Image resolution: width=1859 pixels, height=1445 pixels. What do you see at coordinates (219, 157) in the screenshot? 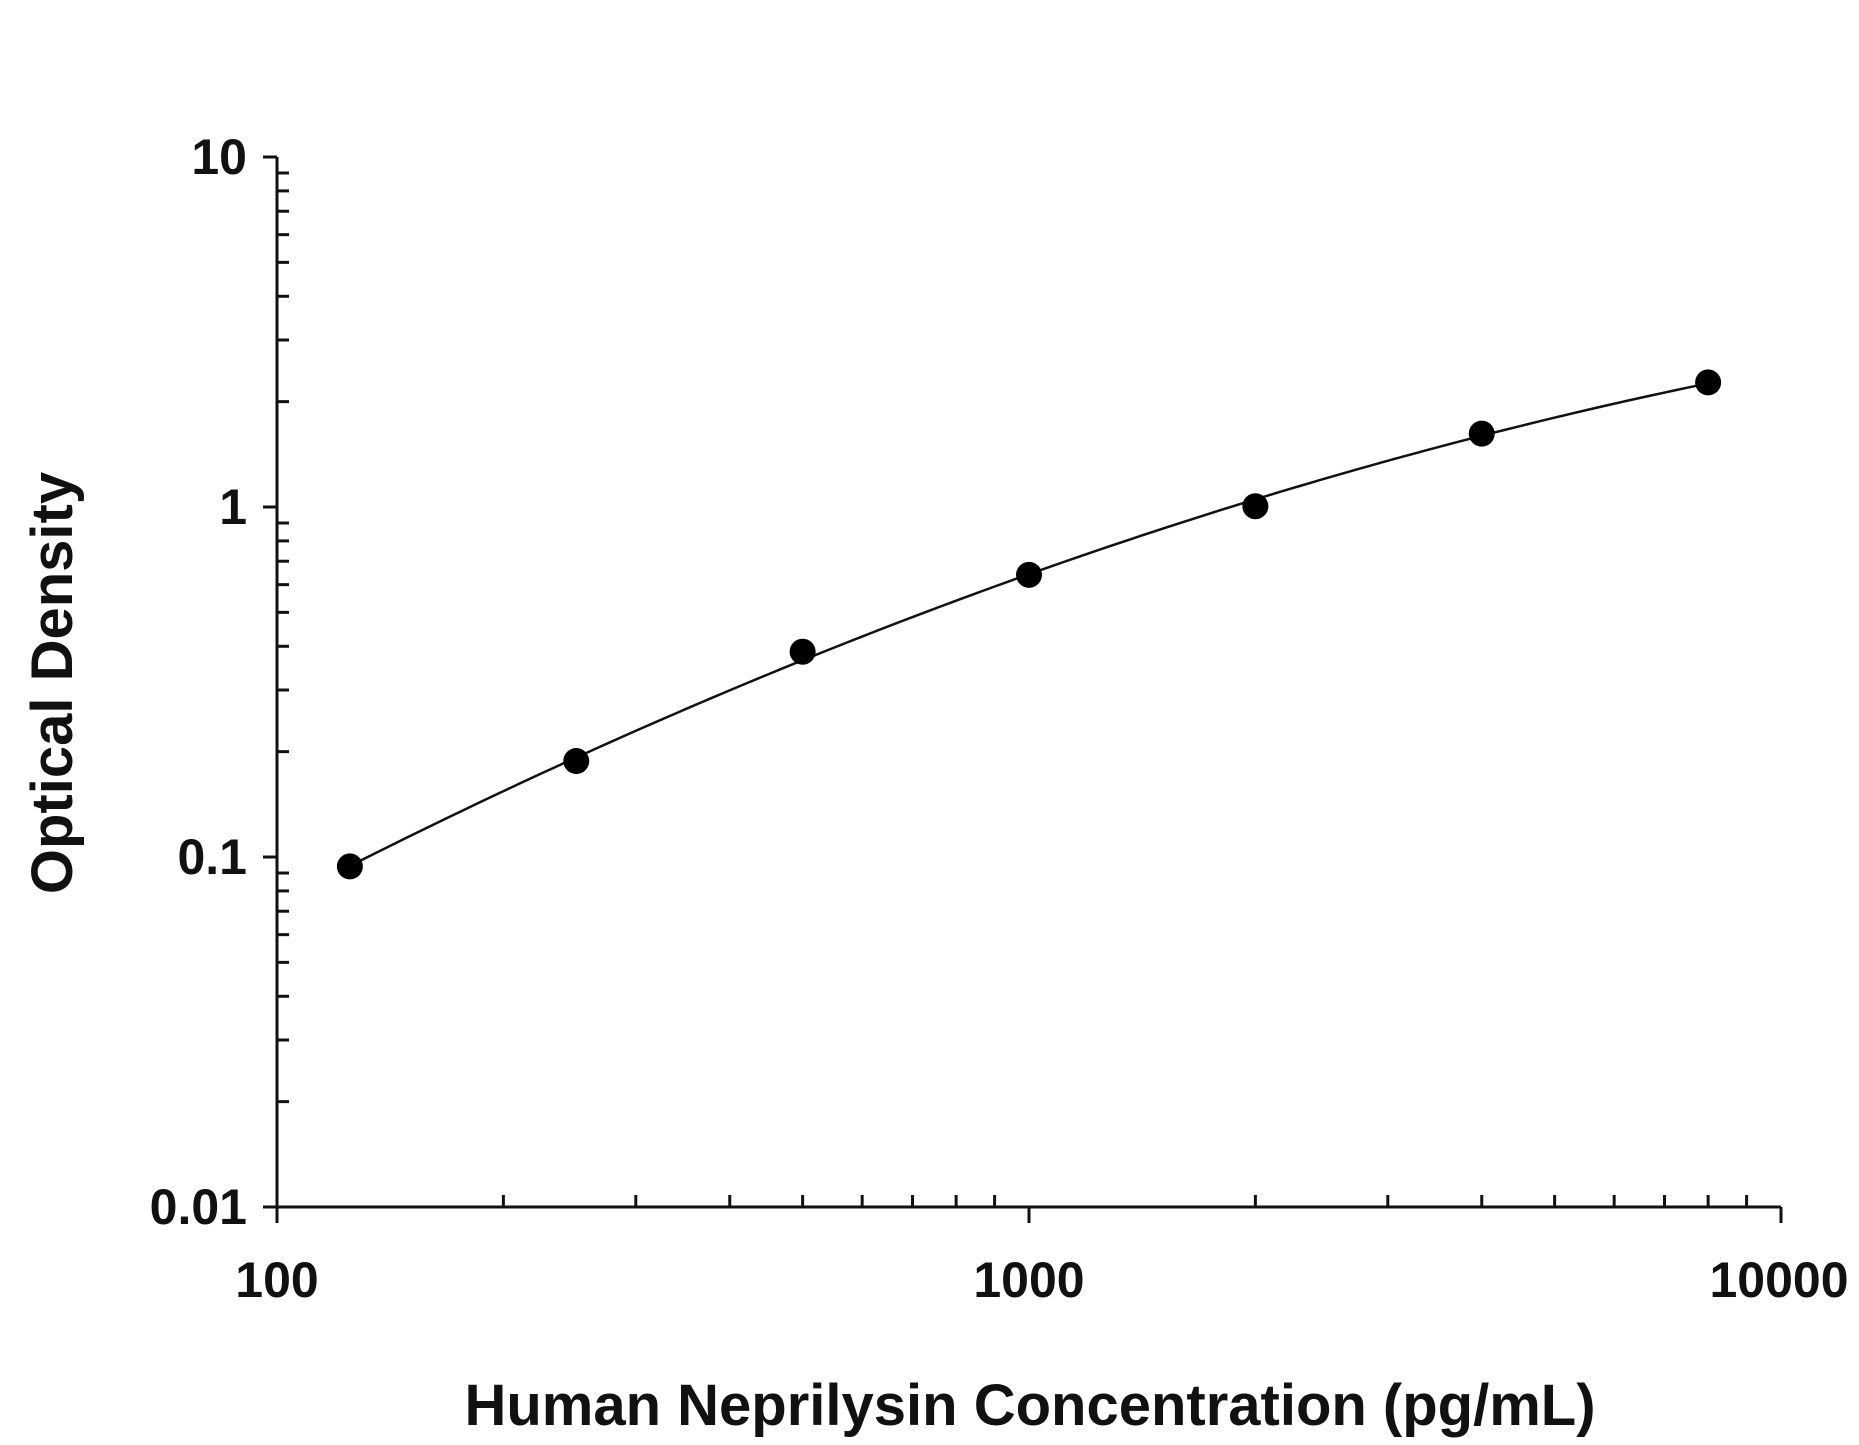
I see `y-tick-label: 10` at bounding box center [219, 157].